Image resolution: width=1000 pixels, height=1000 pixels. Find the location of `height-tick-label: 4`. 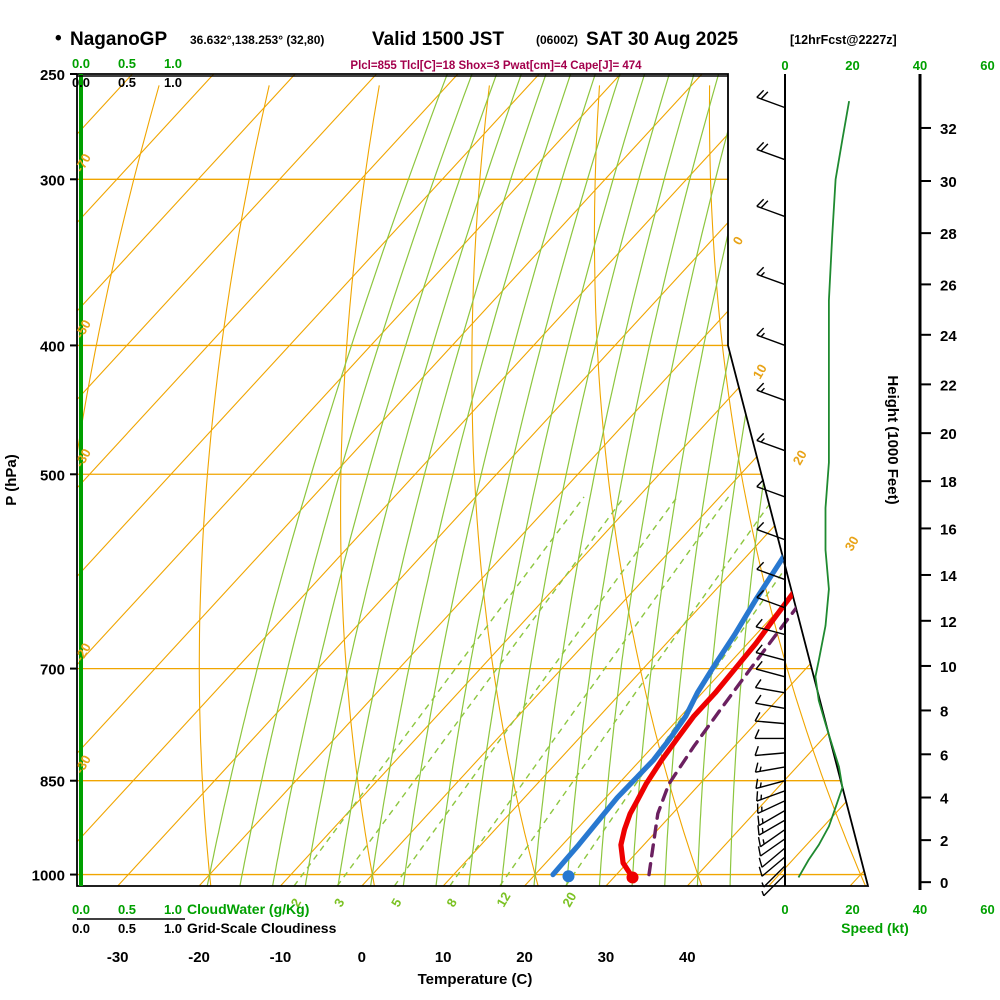

height-tick-label: 4 is located at coordinates (944, 799).